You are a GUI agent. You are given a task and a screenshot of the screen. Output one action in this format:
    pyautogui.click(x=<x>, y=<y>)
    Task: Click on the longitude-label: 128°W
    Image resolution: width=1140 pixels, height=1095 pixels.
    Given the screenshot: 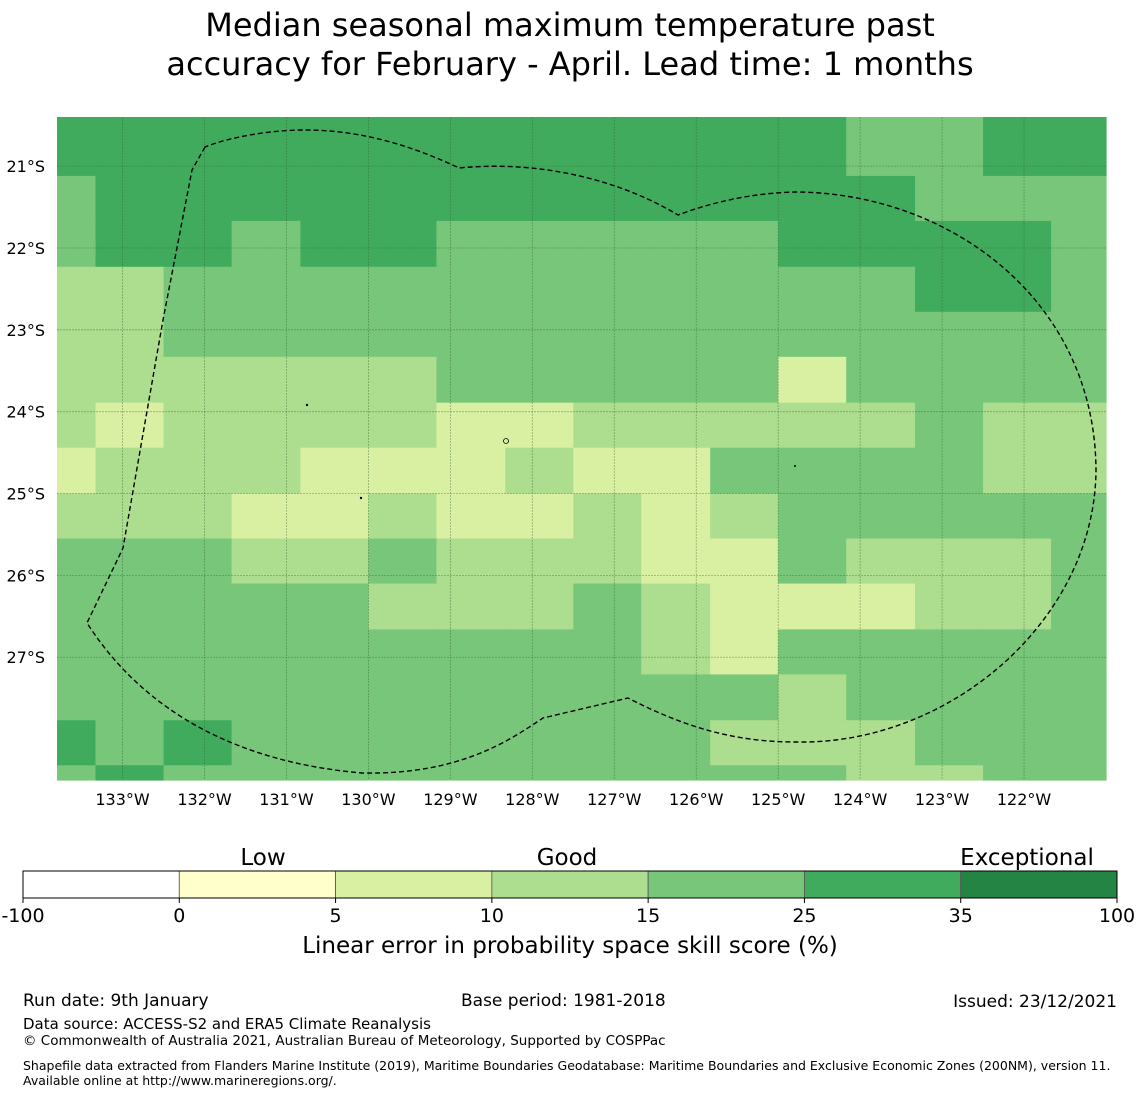 What is the action you would take?
    pyautogui.click(x=532, y=799)
    